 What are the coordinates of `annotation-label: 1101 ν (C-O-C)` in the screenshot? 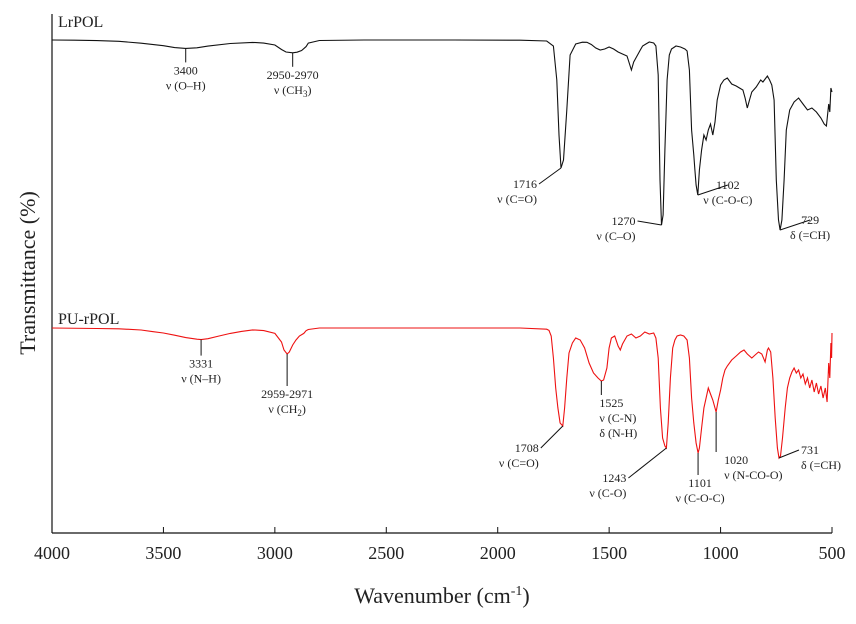 It's located at (700, 490).